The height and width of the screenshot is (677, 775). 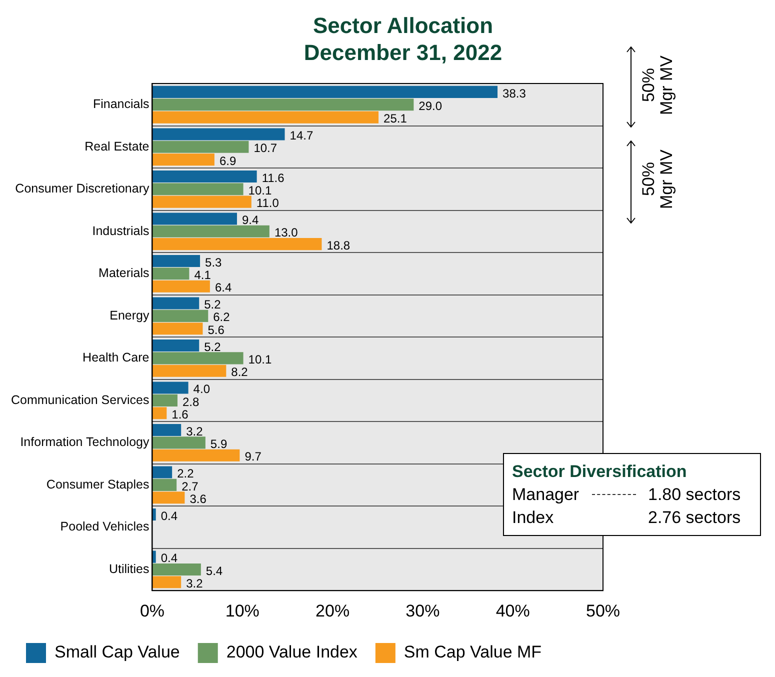 I want to click on data-label: 14.7, so click(x=302, y=135).